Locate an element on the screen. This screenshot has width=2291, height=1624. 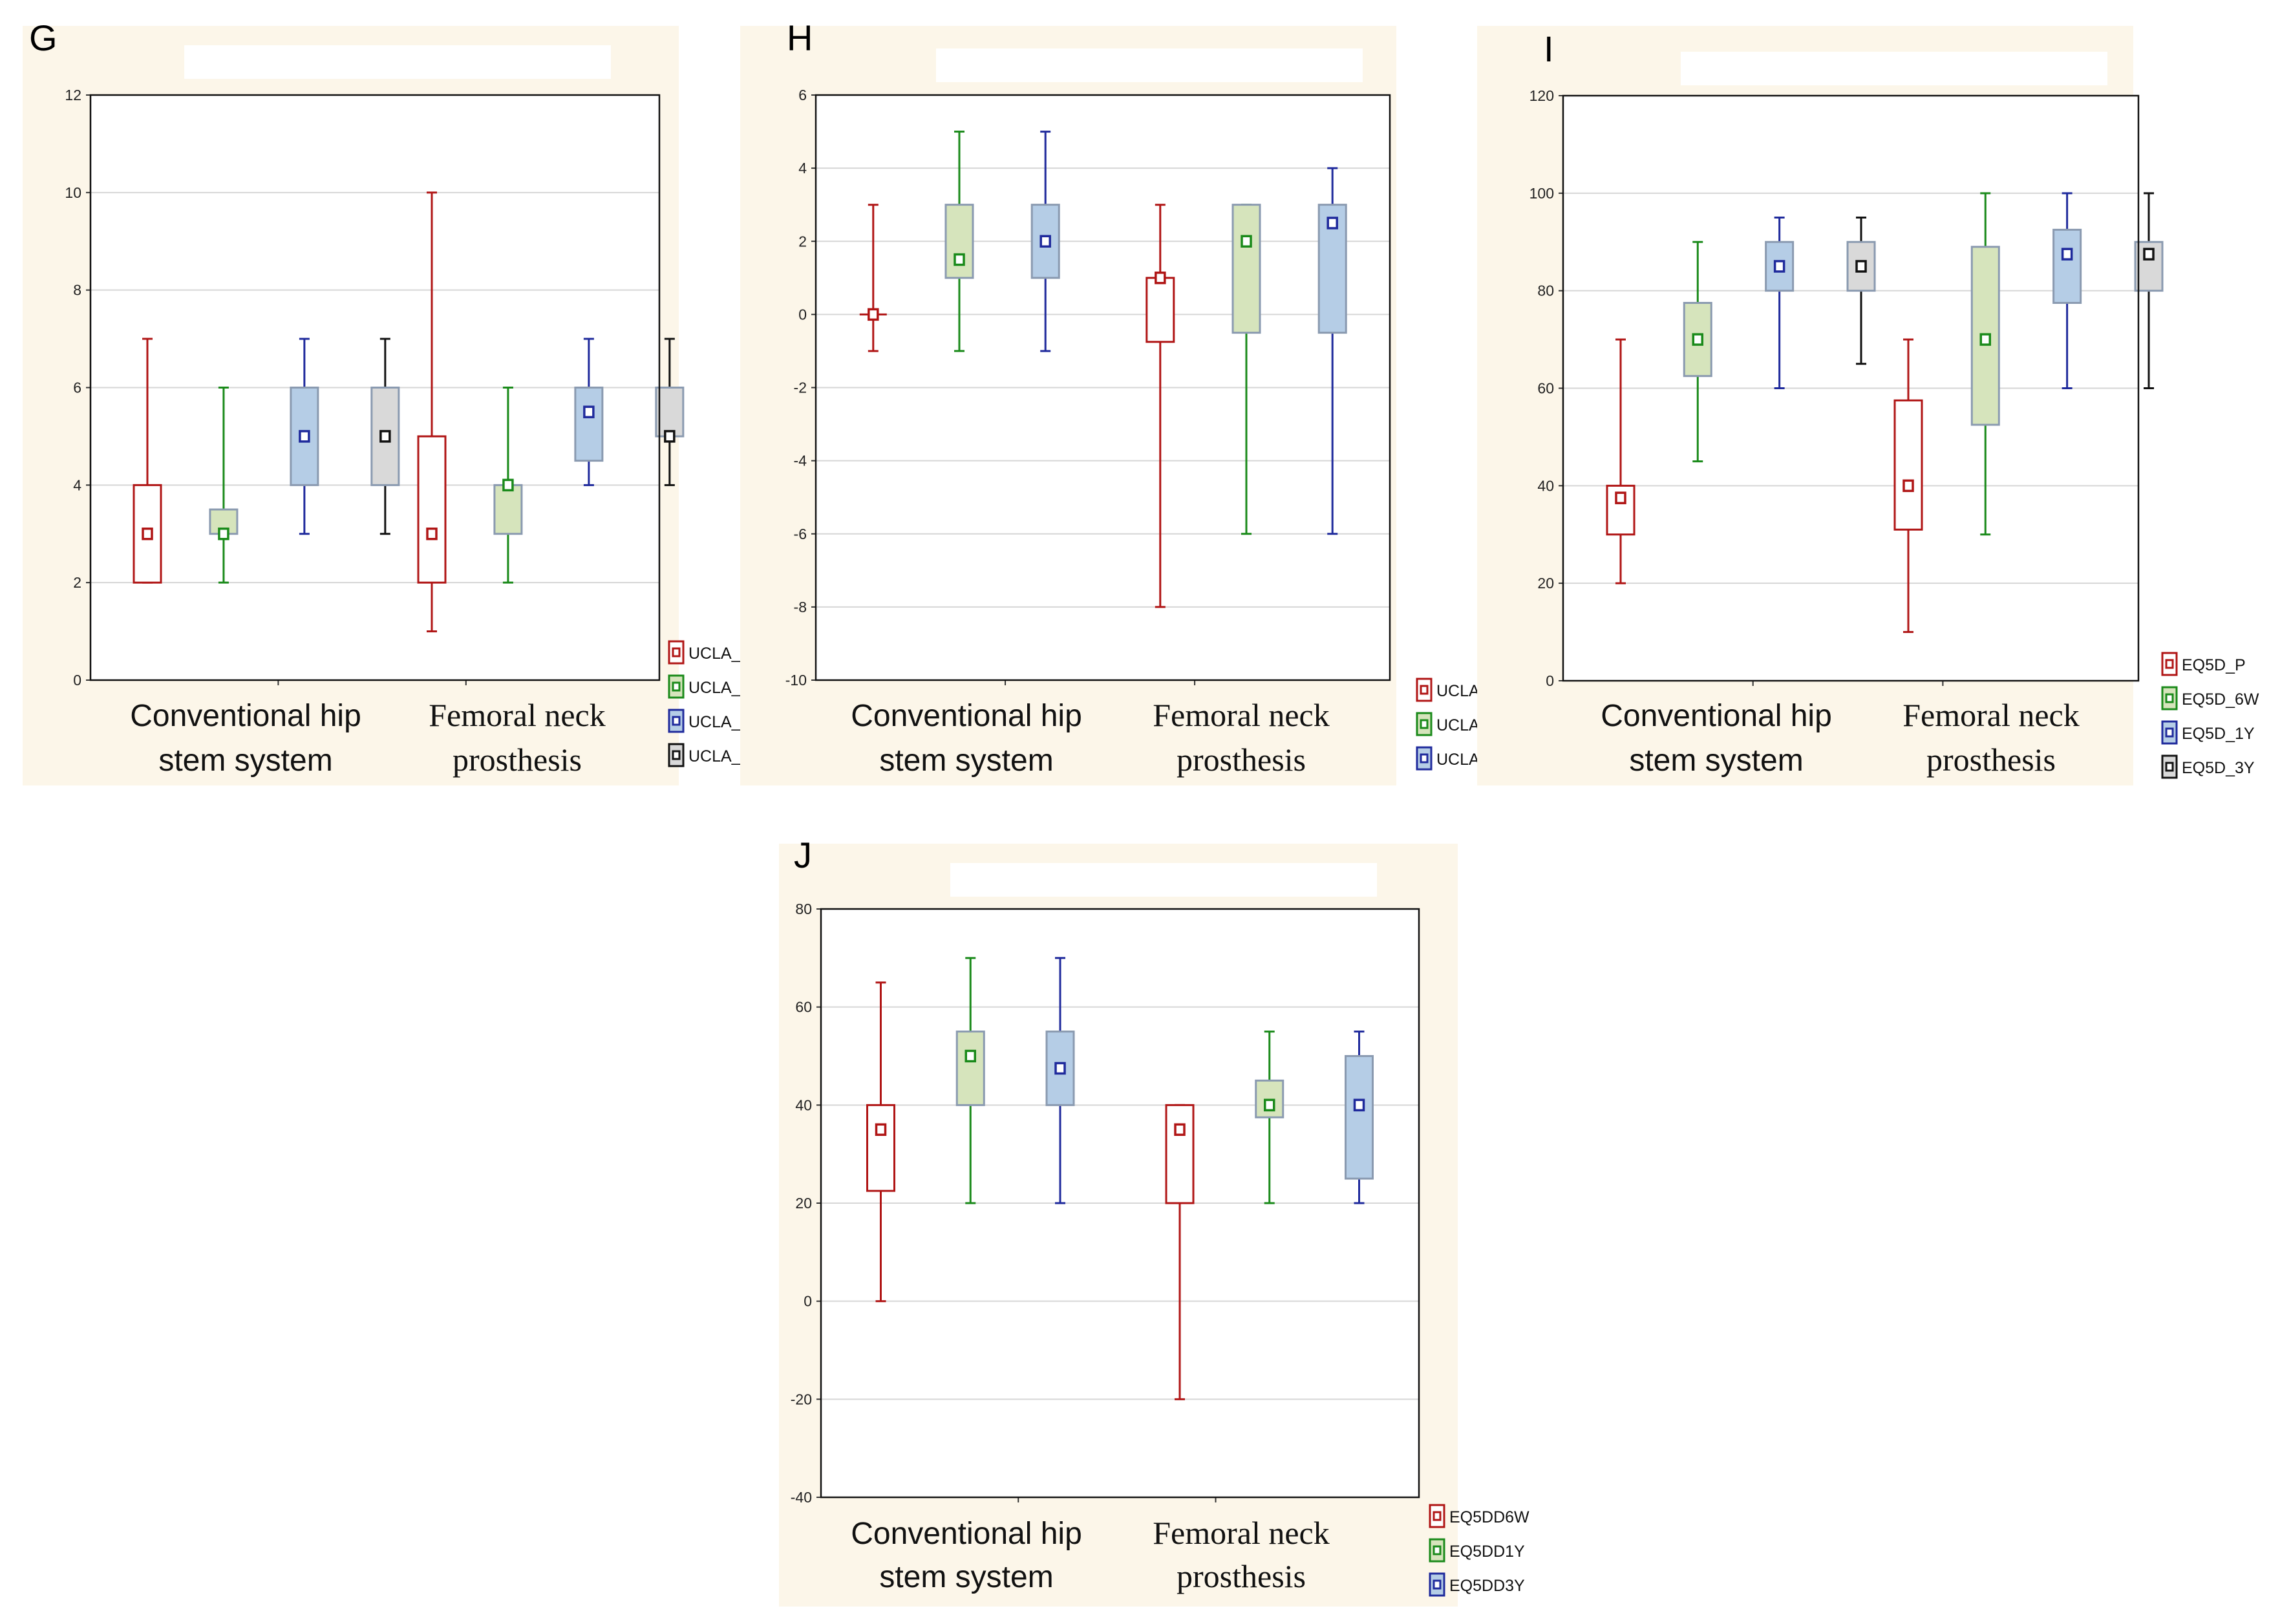
y-tick-label: 100 is located at coordinates (1541, 193).